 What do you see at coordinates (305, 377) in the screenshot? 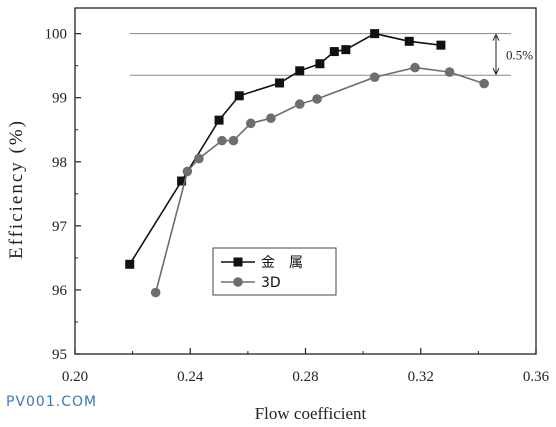
I see `x-tick-label: 0.28` at bounding box center [305, 377].